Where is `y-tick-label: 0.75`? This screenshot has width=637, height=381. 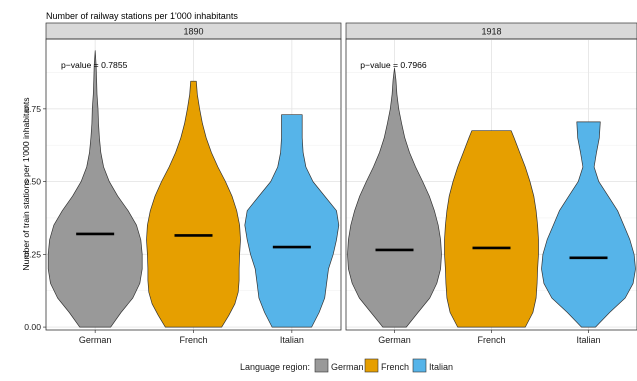 y-tick-label: 0.75 is located at coordinates (32, 109).